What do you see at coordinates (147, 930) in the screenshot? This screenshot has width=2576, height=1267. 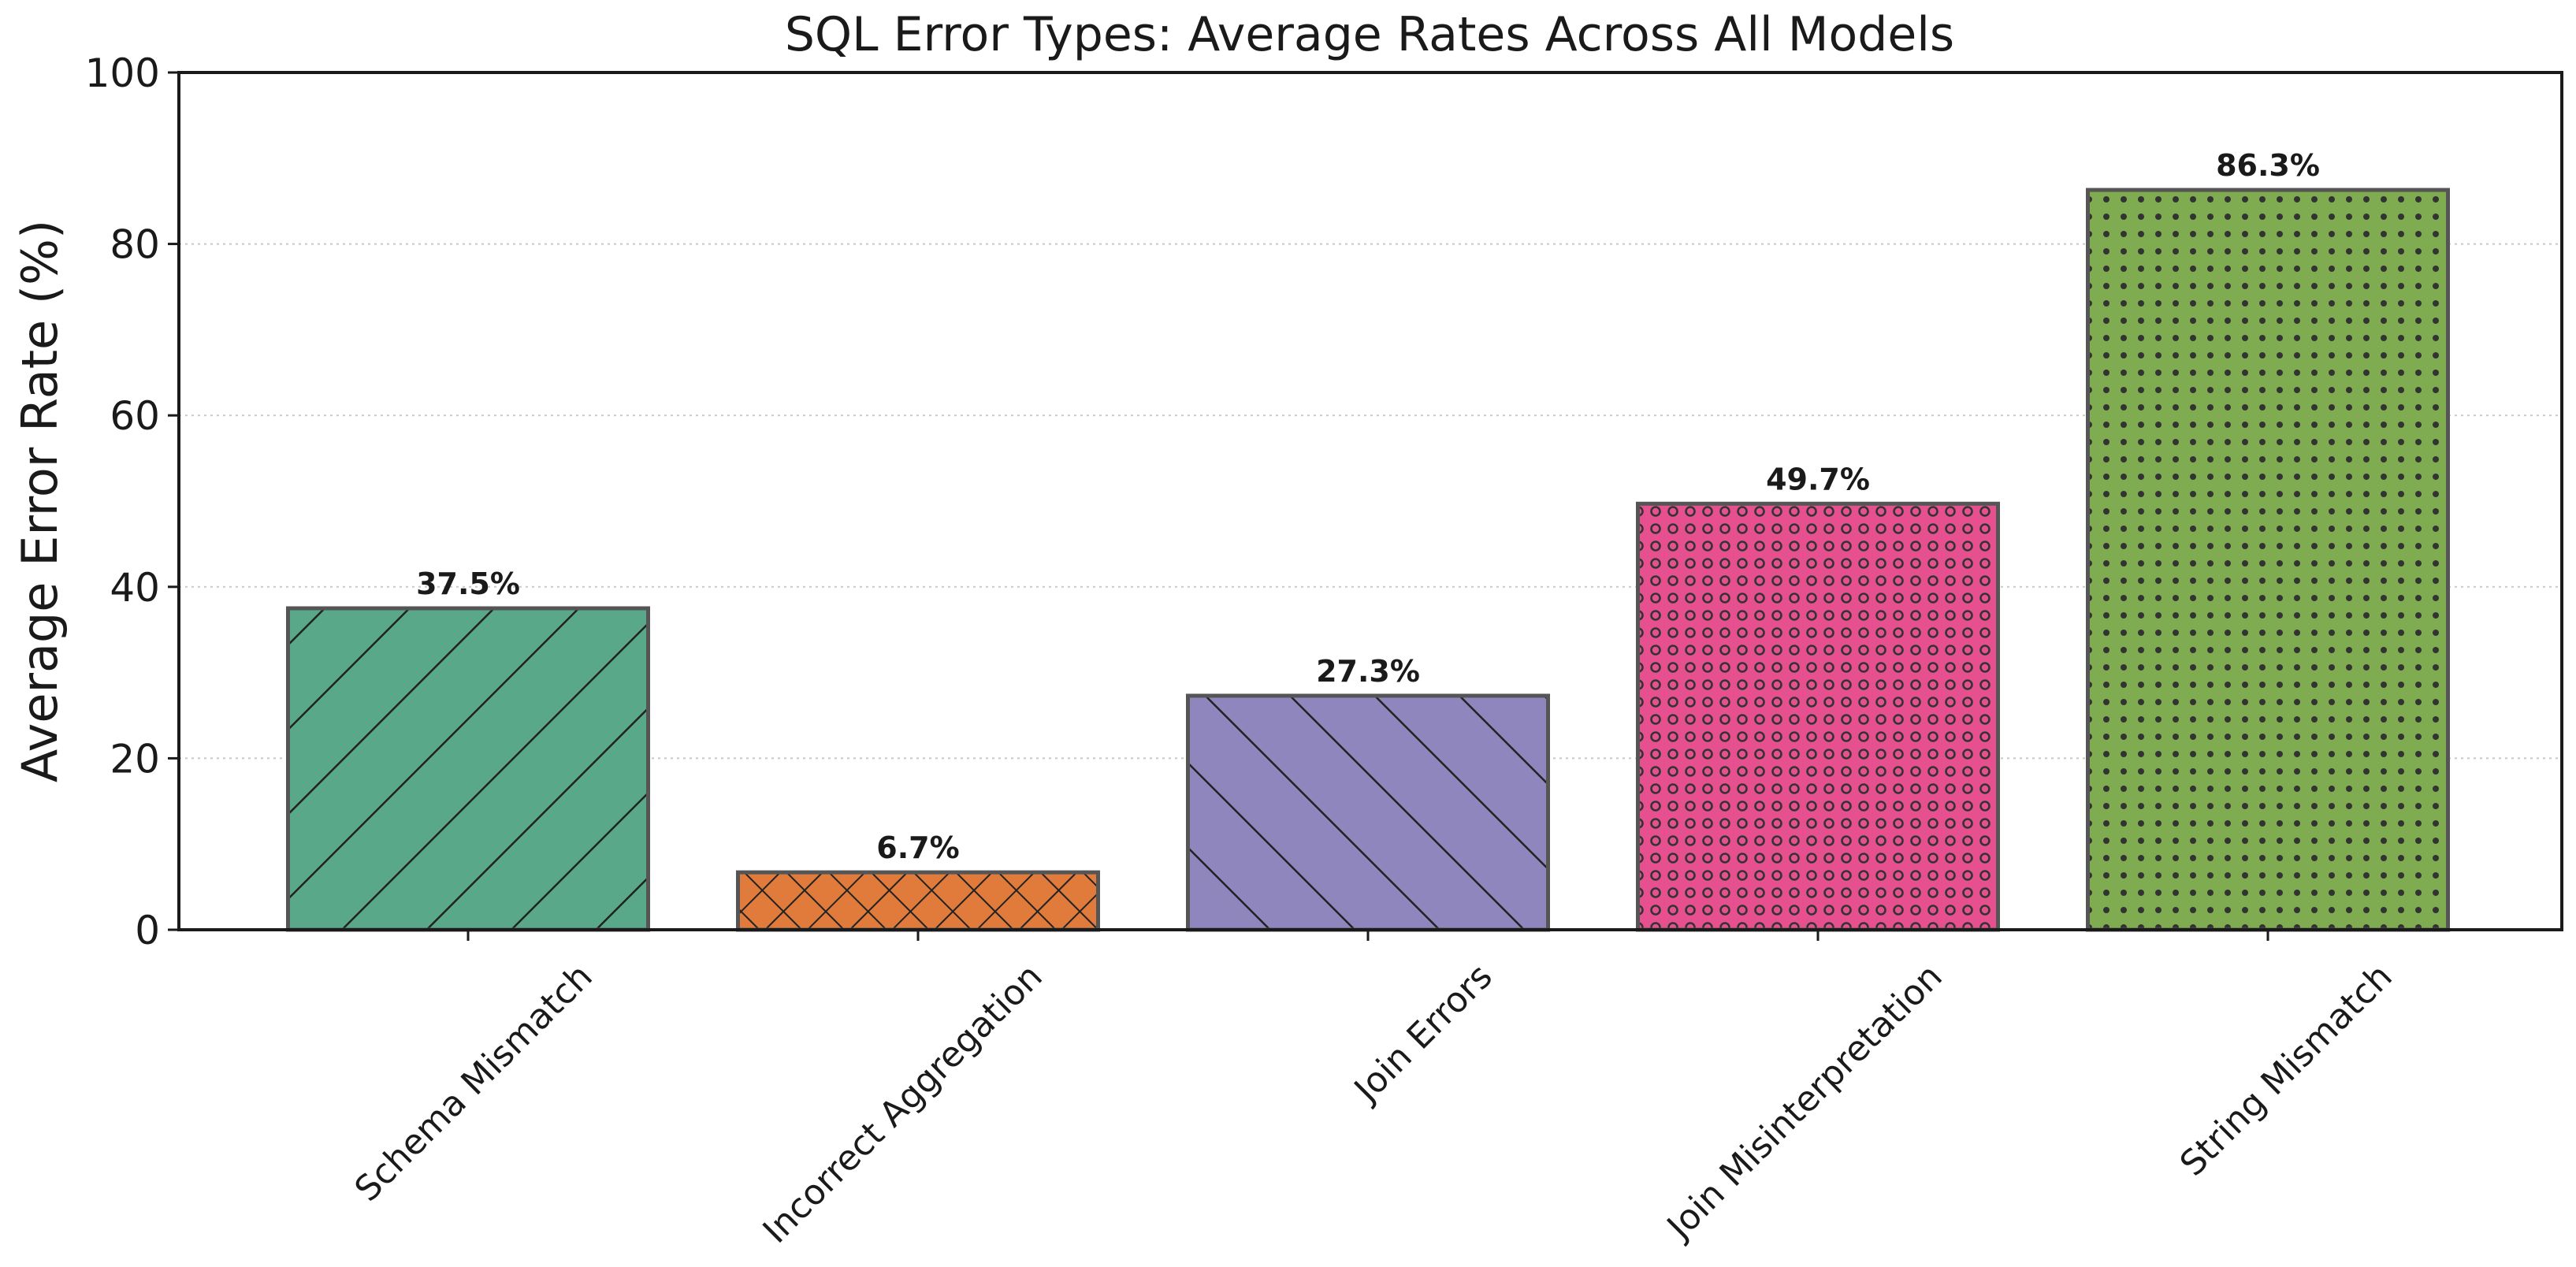 I see `y-tick-label: 0` at bounding box center [147, 930].